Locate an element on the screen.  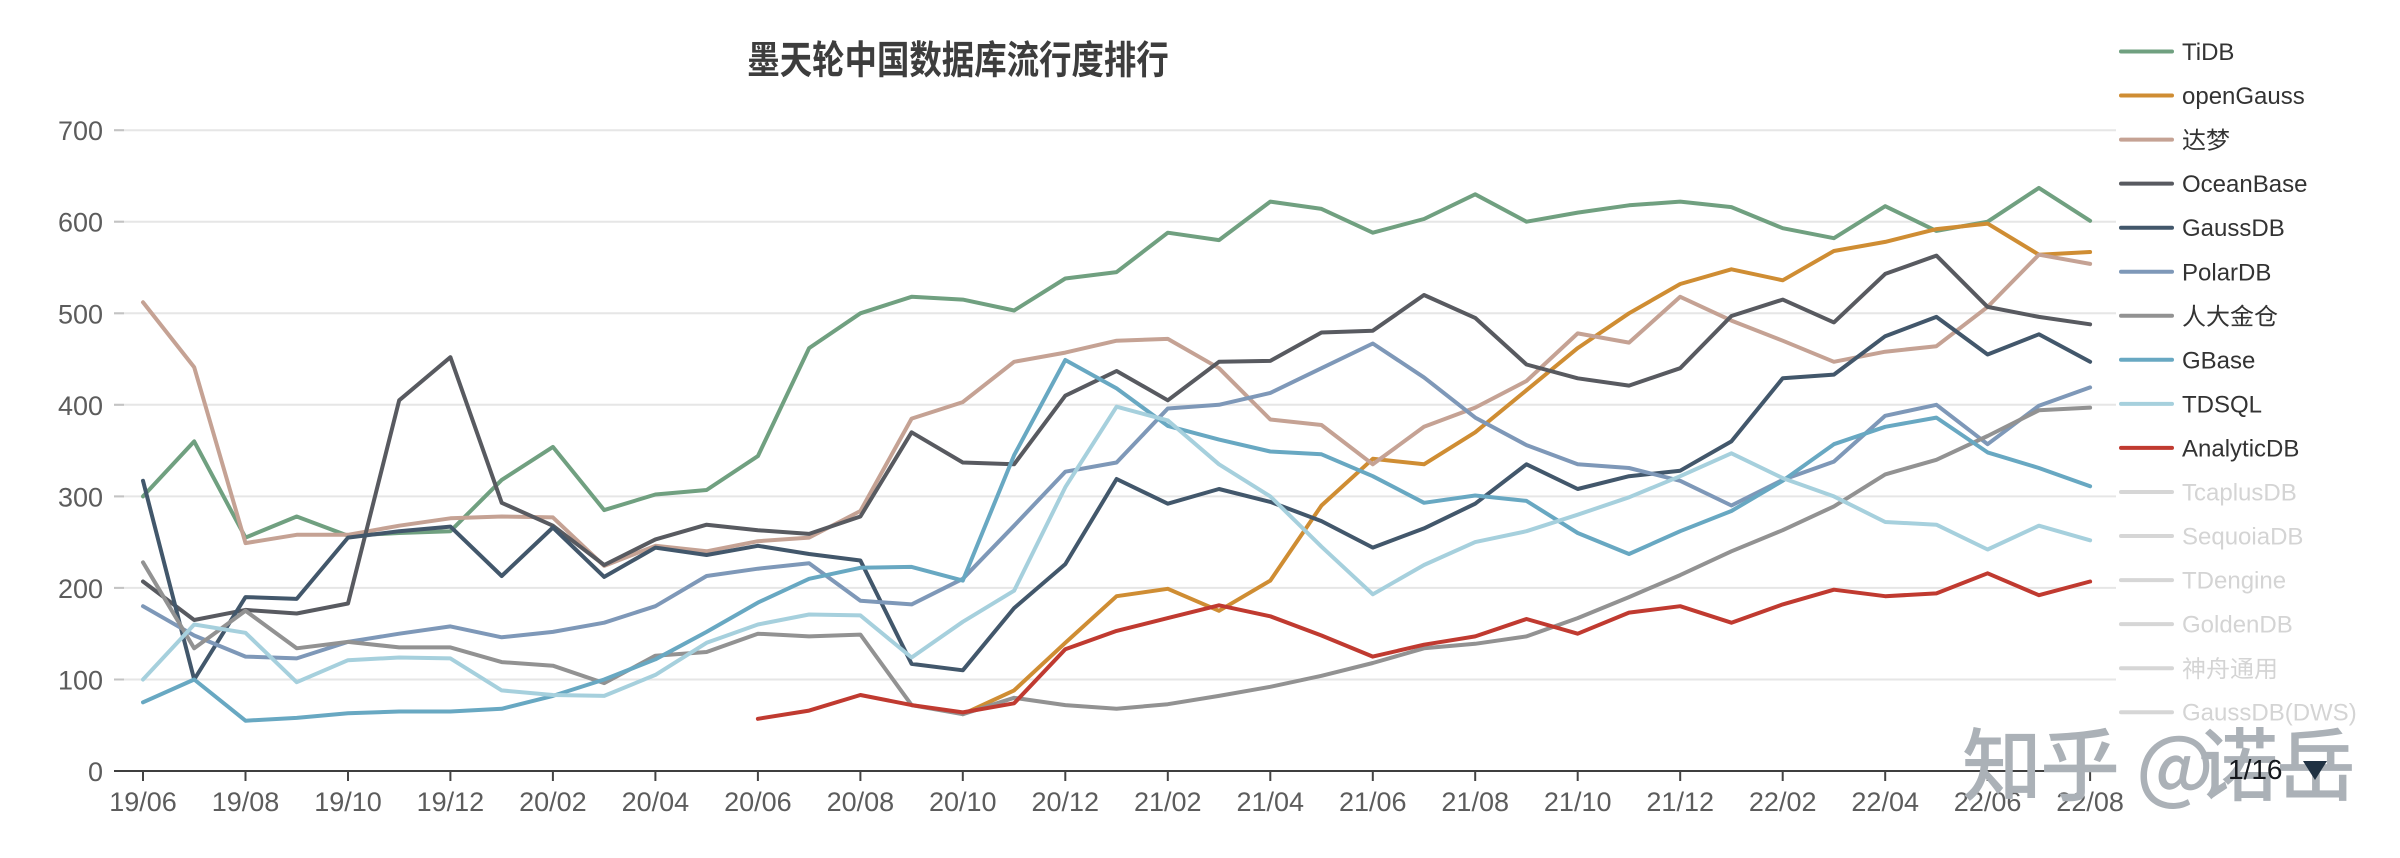
svg-text: 700 is located at coordinates (80, 131).